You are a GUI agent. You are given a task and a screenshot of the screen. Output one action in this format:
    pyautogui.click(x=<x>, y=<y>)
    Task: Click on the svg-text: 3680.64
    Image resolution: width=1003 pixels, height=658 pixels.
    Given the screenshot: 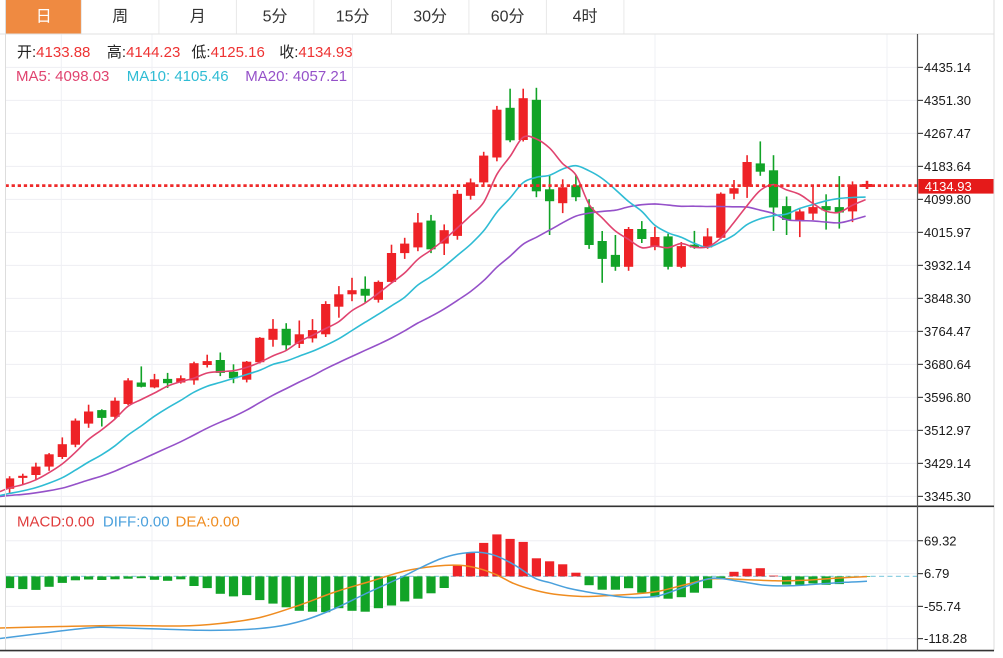 What is the action you would take?
    pyautogui.click(x=947, y=364)
    